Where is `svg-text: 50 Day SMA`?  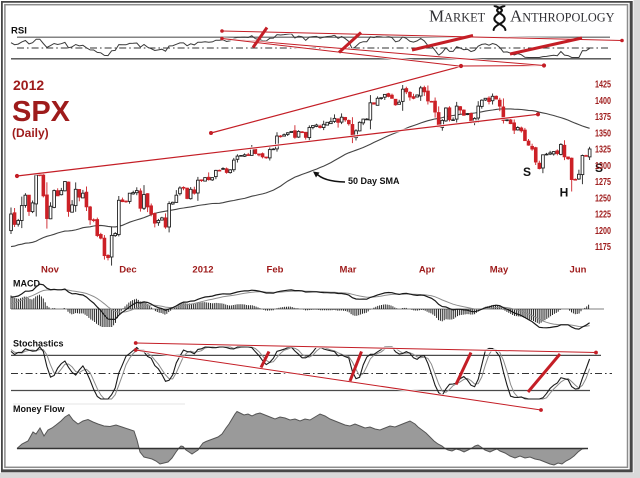
svg-text: 50 Day SMA is located at coordinates (374, 181).